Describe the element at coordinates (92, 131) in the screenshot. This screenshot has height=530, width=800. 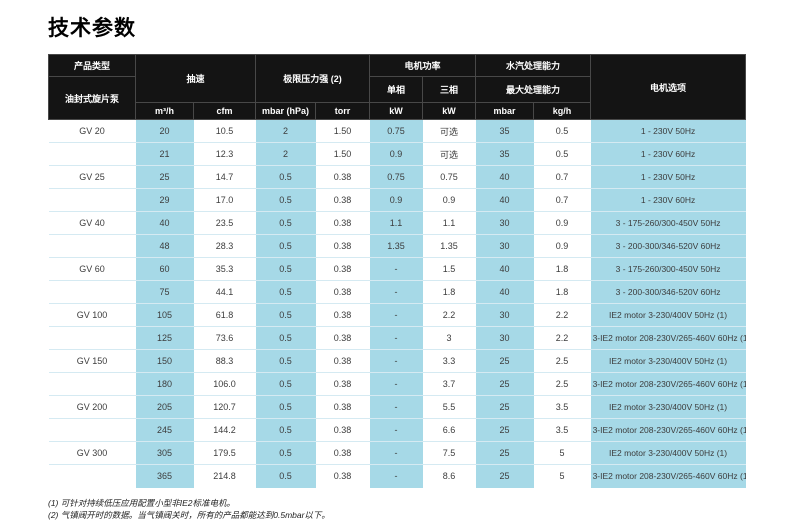
I see `cell-model: GV 20` at that location.